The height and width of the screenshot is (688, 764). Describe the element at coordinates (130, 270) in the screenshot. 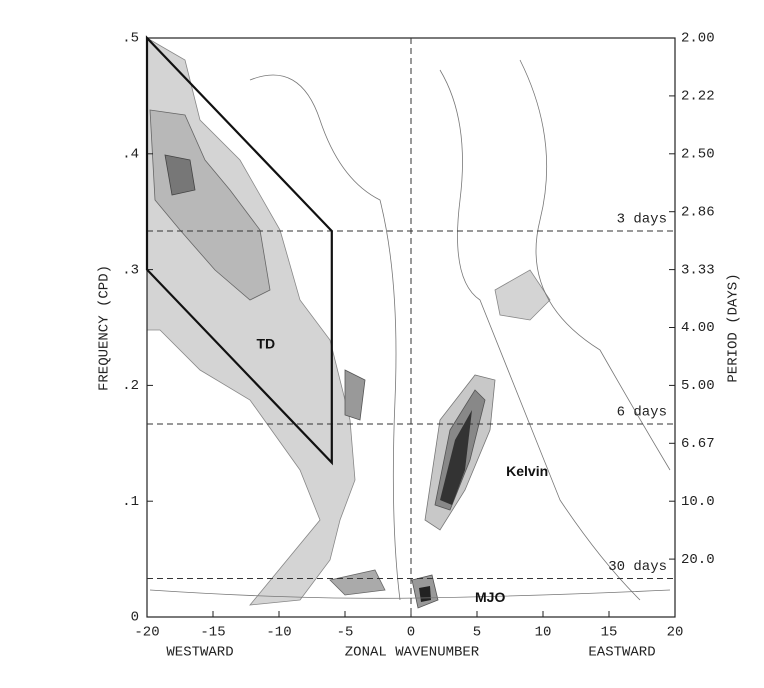

I see `y-tick-label: .3` at that location.